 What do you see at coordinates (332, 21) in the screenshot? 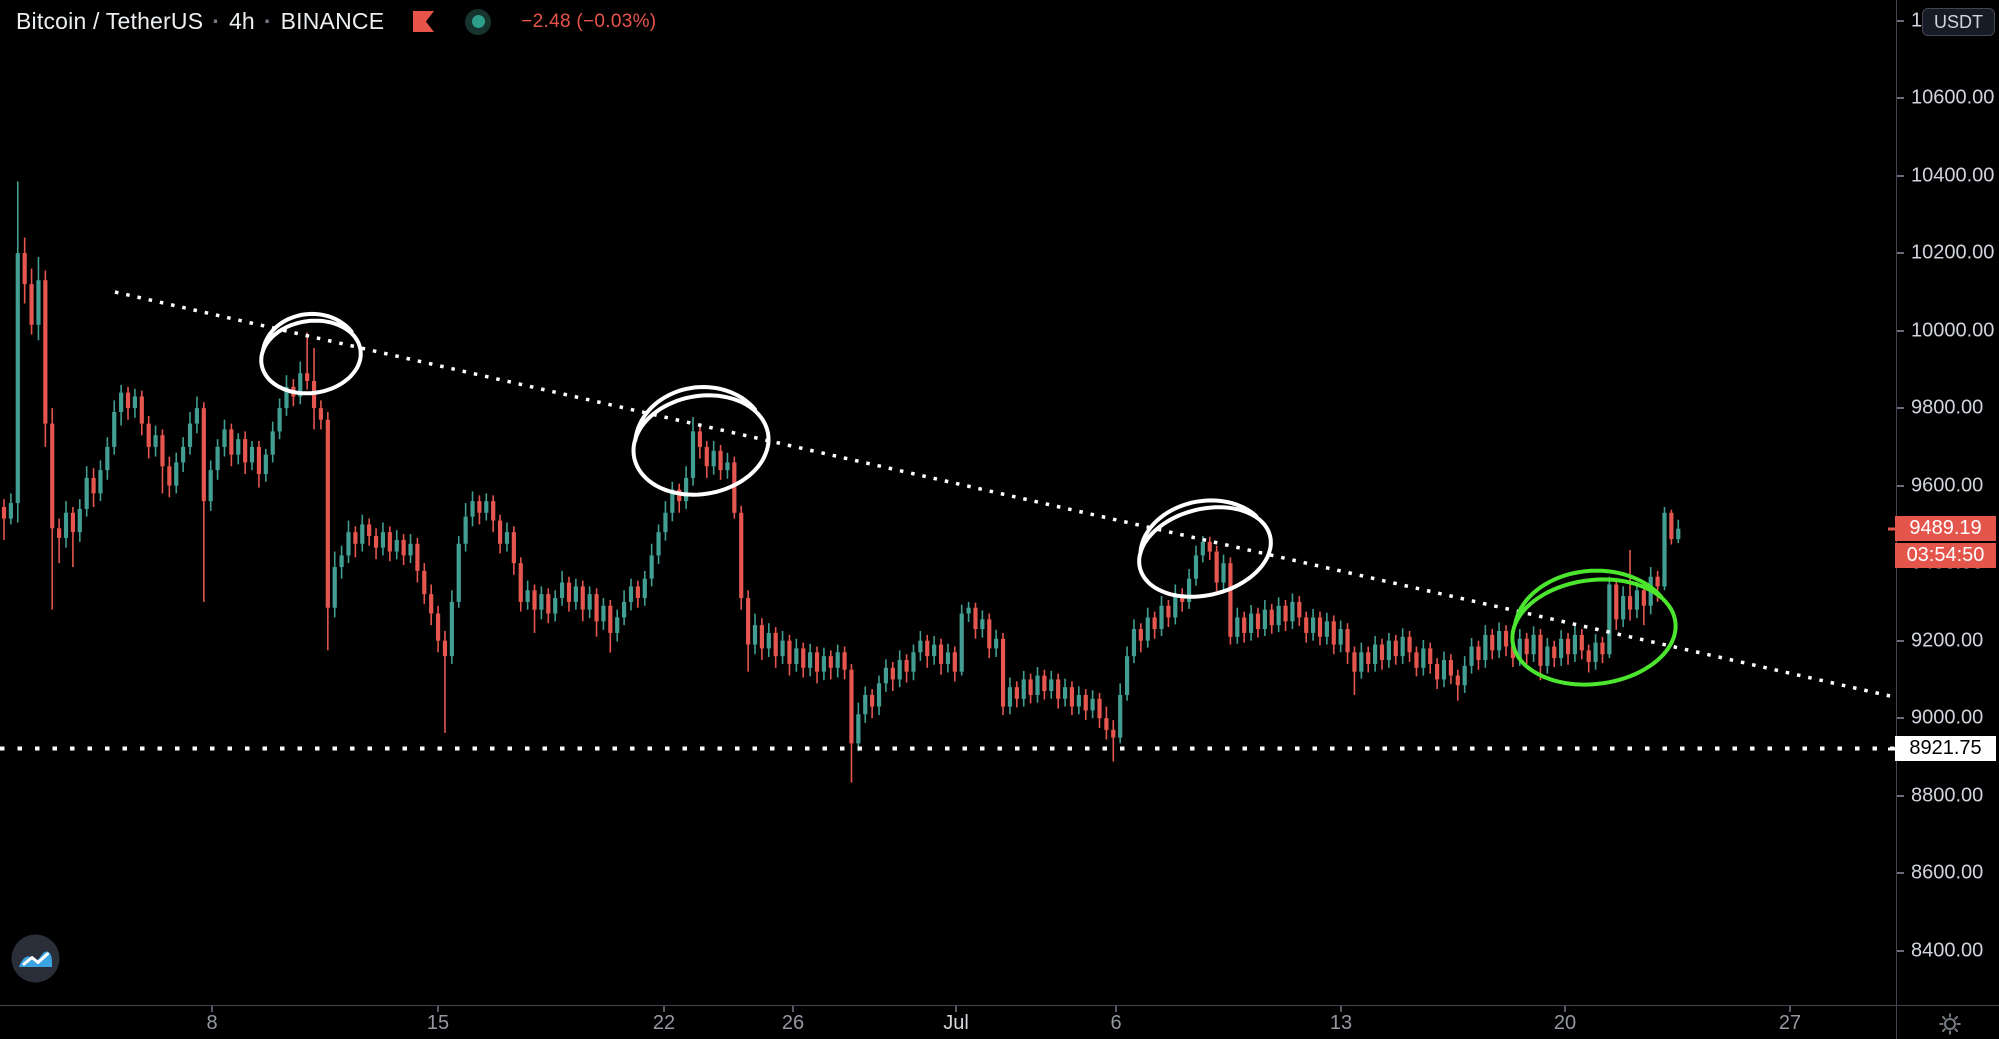
I see `exchange-label: BINANCE` at bounding box center [332, 21].